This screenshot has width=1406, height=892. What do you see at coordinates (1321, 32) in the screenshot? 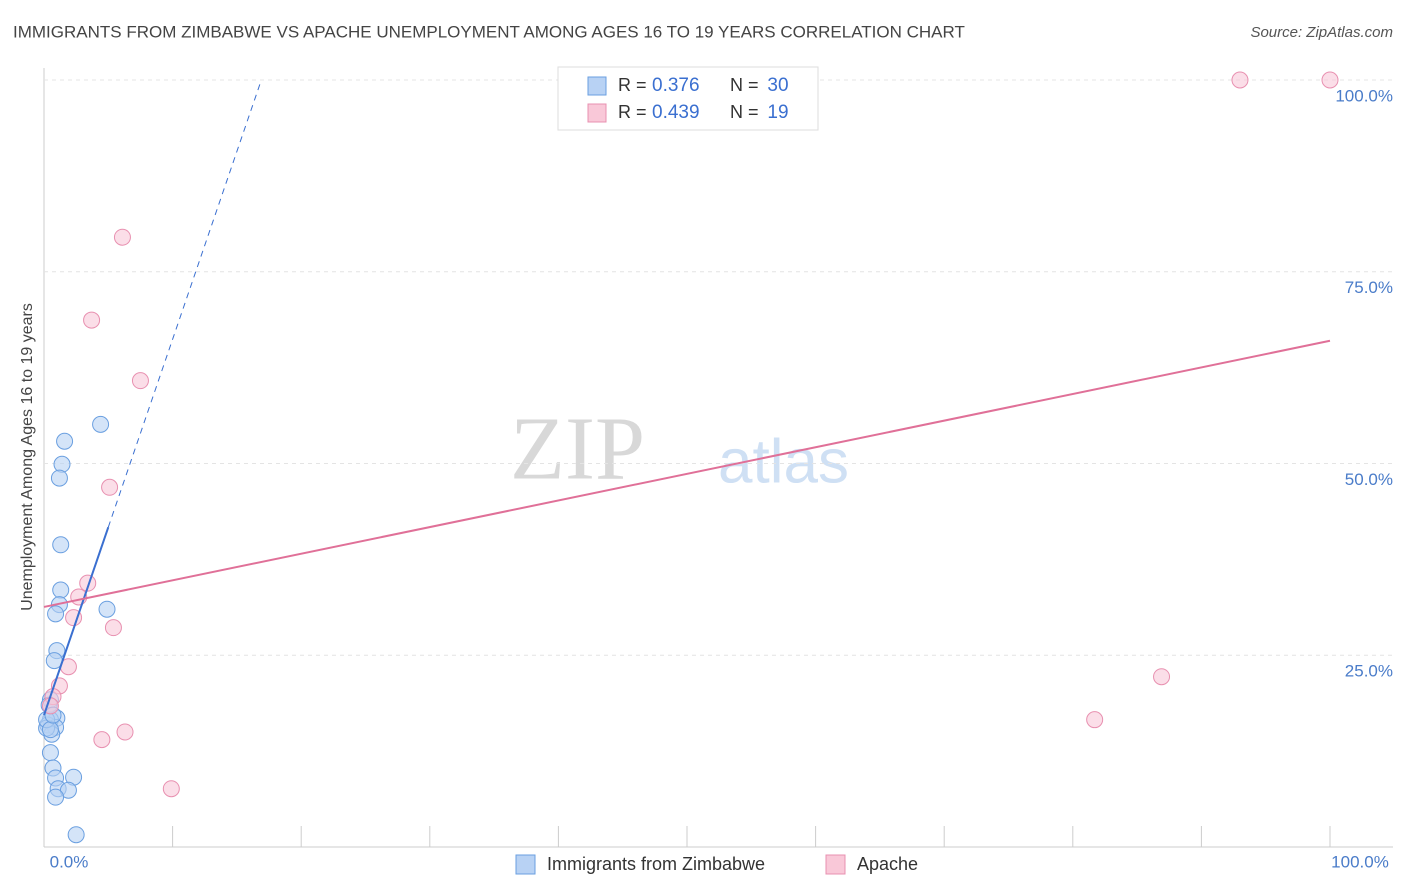
I see `source: Source: ZipAtlas.com` at bounding box center [1321, 32].